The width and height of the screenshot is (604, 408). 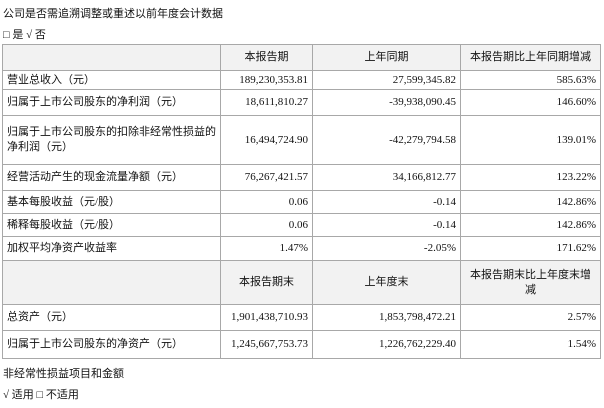 I want to click on header-cell: 上年度末, so click(x=386, y=282).